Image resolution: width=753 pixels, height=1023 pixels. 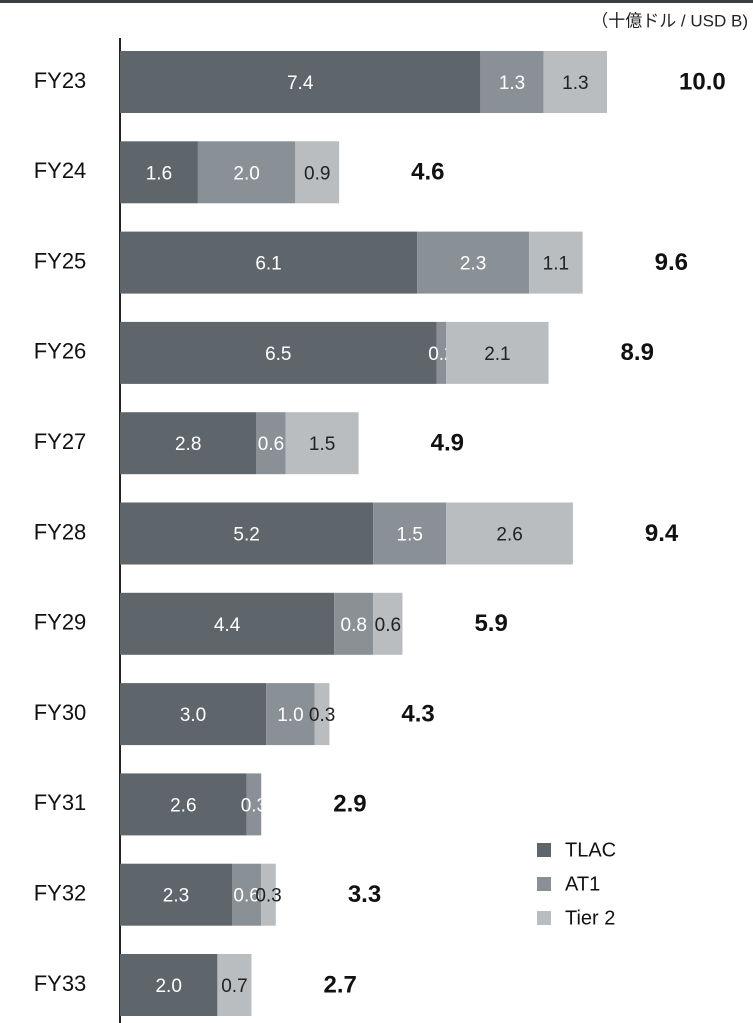 What do you see at coordinates (60, 893) in the screenshot?
I see `category-label: FY32` at bounding box center [60, 893].